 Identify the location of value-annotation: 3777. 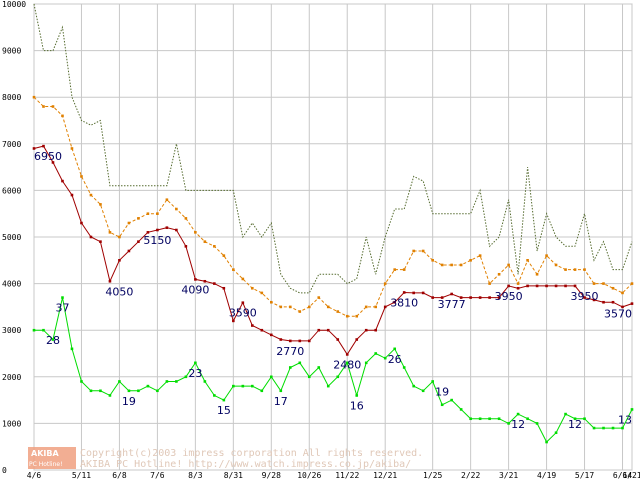
(452, 304).